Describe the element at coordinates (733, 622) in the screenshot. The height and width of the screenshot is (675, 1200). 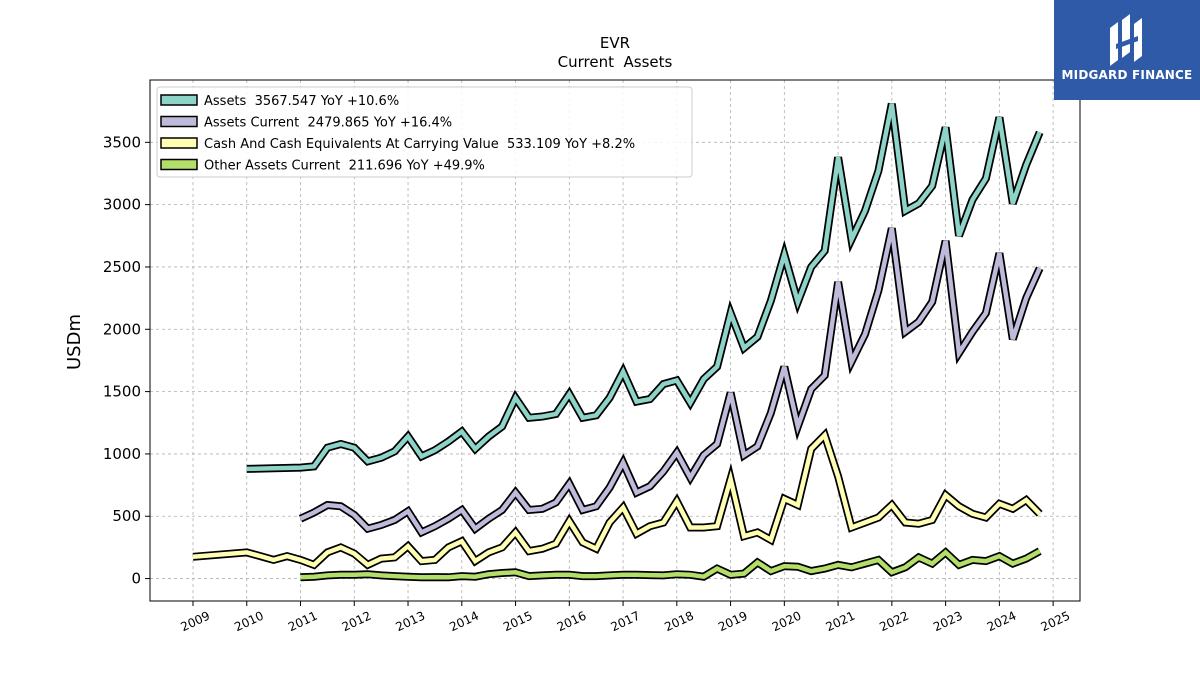
I see `x-tick-label: 2019` at that location.